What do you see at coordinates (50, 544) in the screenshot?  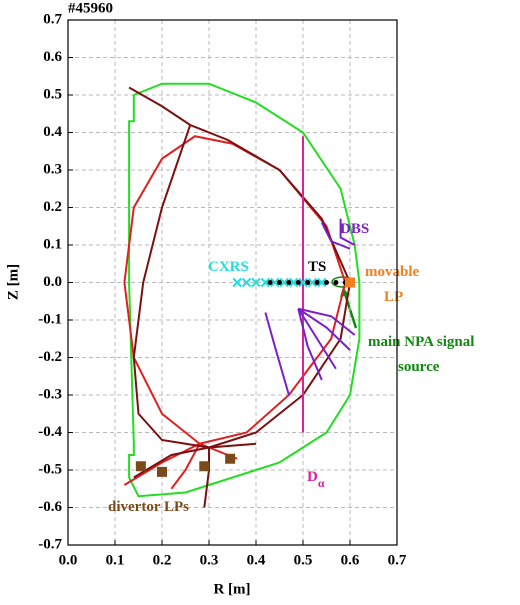 I see `y-tick-label: -0.7` at bounding box center [50, 544].